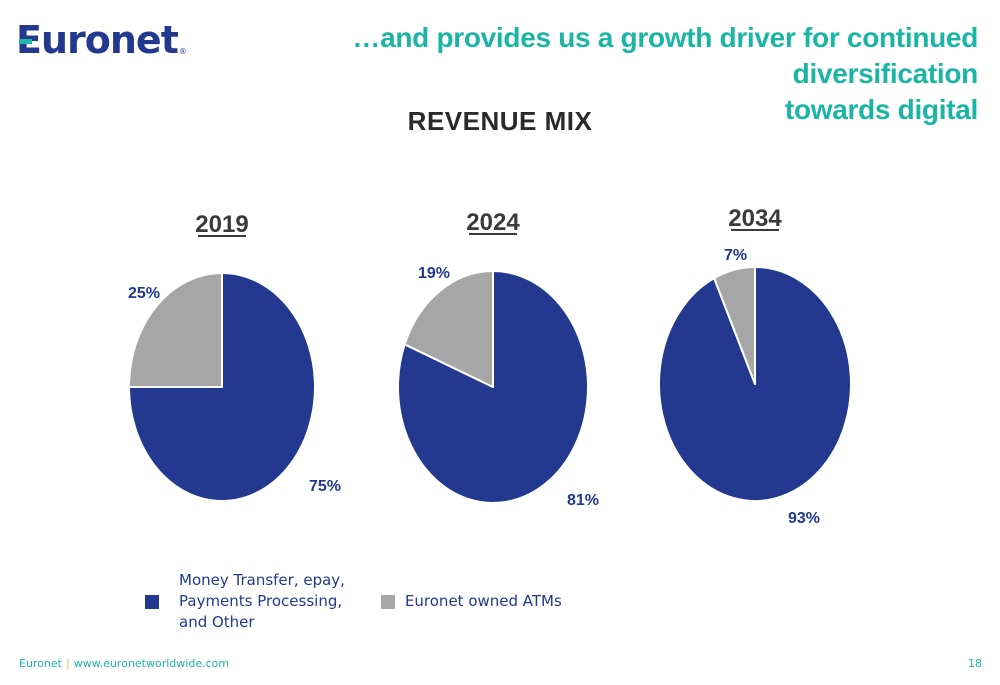  Describe the element at coordinates (583, 500) in the screenshot. I see `pie-label-2024-money-transfer: 81%` at that location.